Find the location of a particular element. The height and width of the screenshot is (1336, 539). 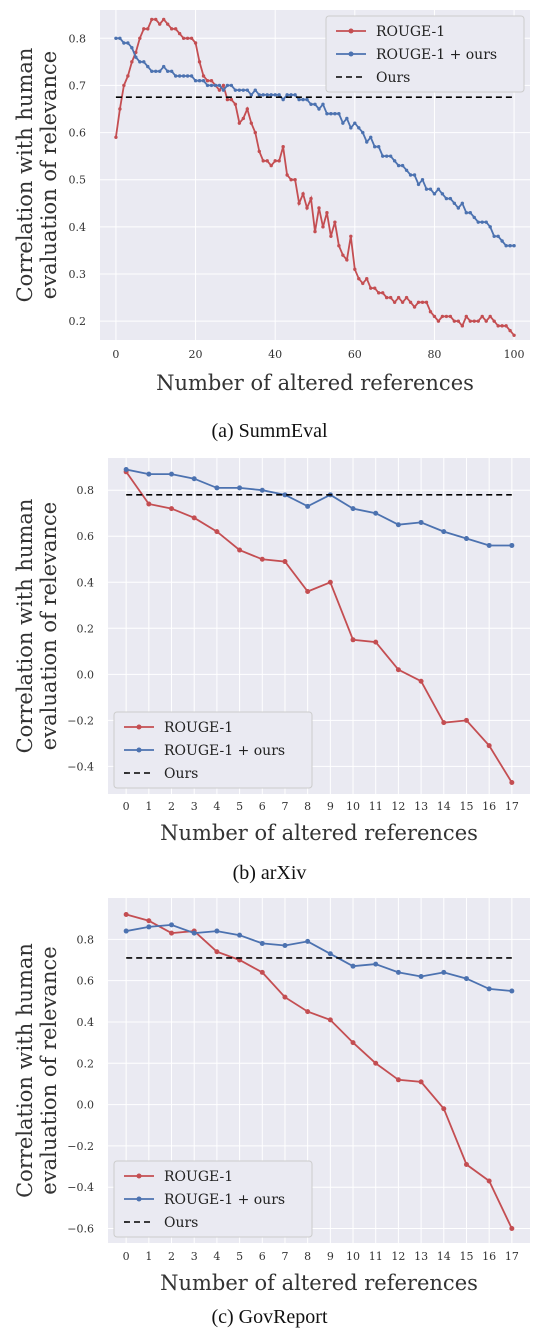

x-tick-label: 8 is located at coordinates (307, 806).